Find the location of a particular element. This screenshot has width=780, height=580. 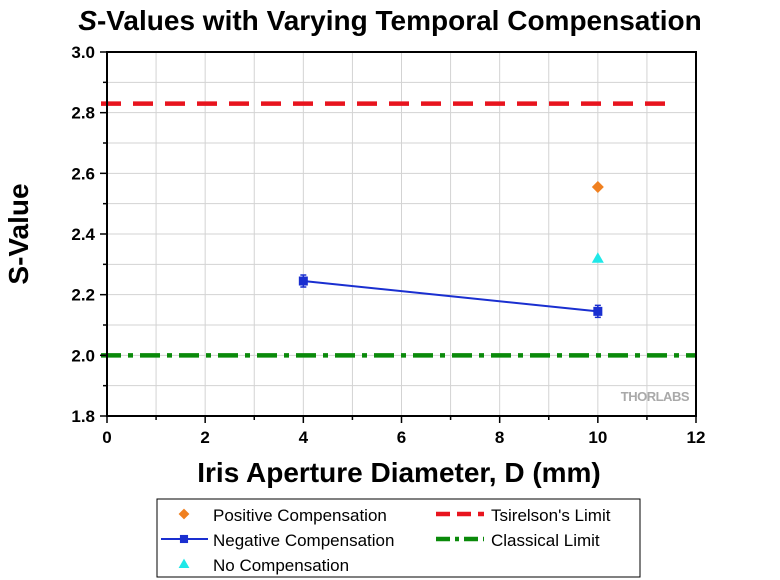

legend-label-negative-compensation: Negative Compensation is located at coordinates (303, 540).